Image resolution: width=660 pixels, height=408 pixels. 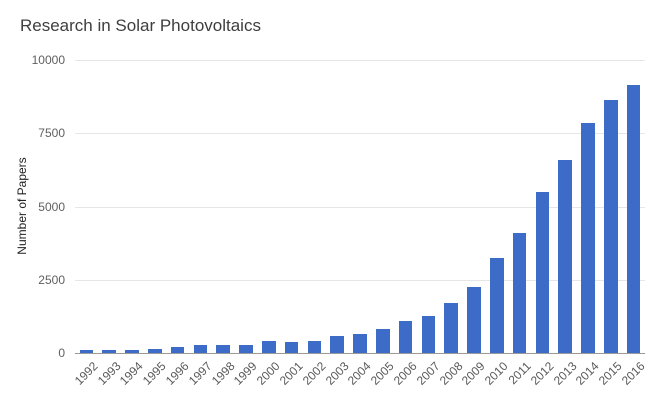 I want to click on chart-title: Research in Solar Photovoltaics, so click(x=140, y=25).